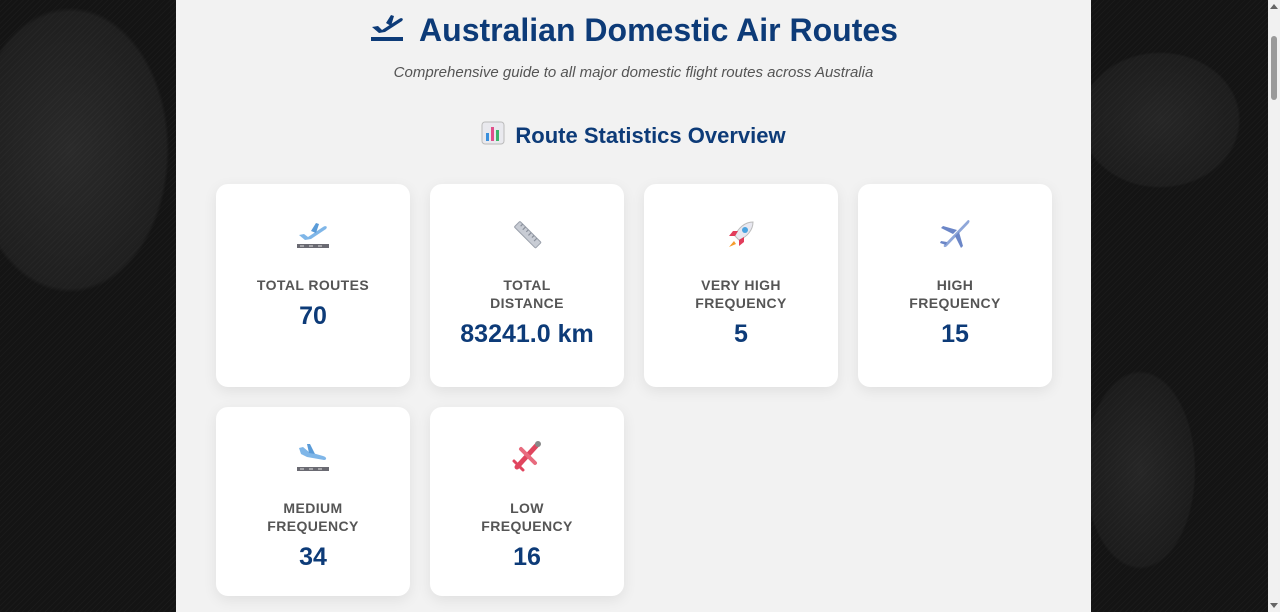 Image resolution: width=1280 pixels, height=612 pixels. Describe the element at coordinates (313, 517) in the screenshot. I see `stat-label: MEDIUM FREQUENCY` at that location.